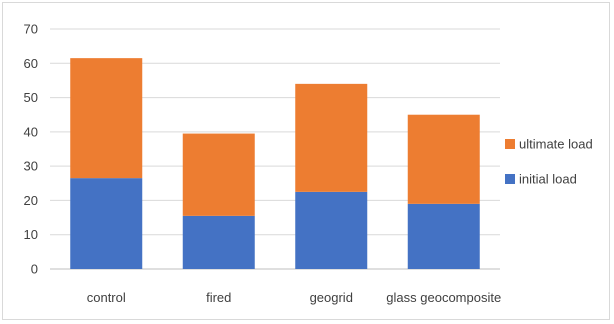 This screenshot has width=614, height=324. I want to click on y-tick-label: 60, so click(31, 63).